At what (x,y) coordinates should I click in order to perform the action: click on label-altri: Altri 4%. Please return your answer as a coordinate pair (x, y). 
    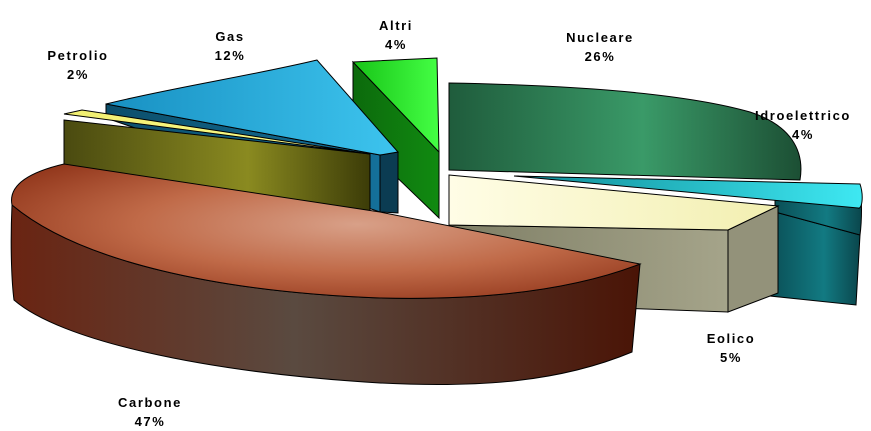
    Looking at the image, I should click on (396, 35).